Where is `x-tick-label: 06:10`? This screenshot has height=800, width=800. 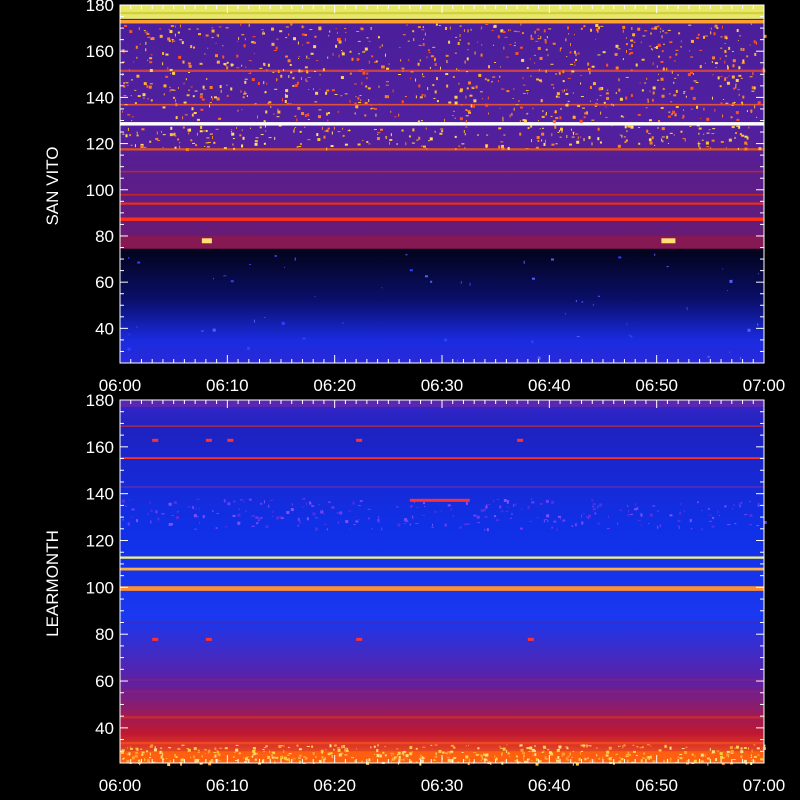 x-tick-label: 06:10 is located at coordinates (227, 385).